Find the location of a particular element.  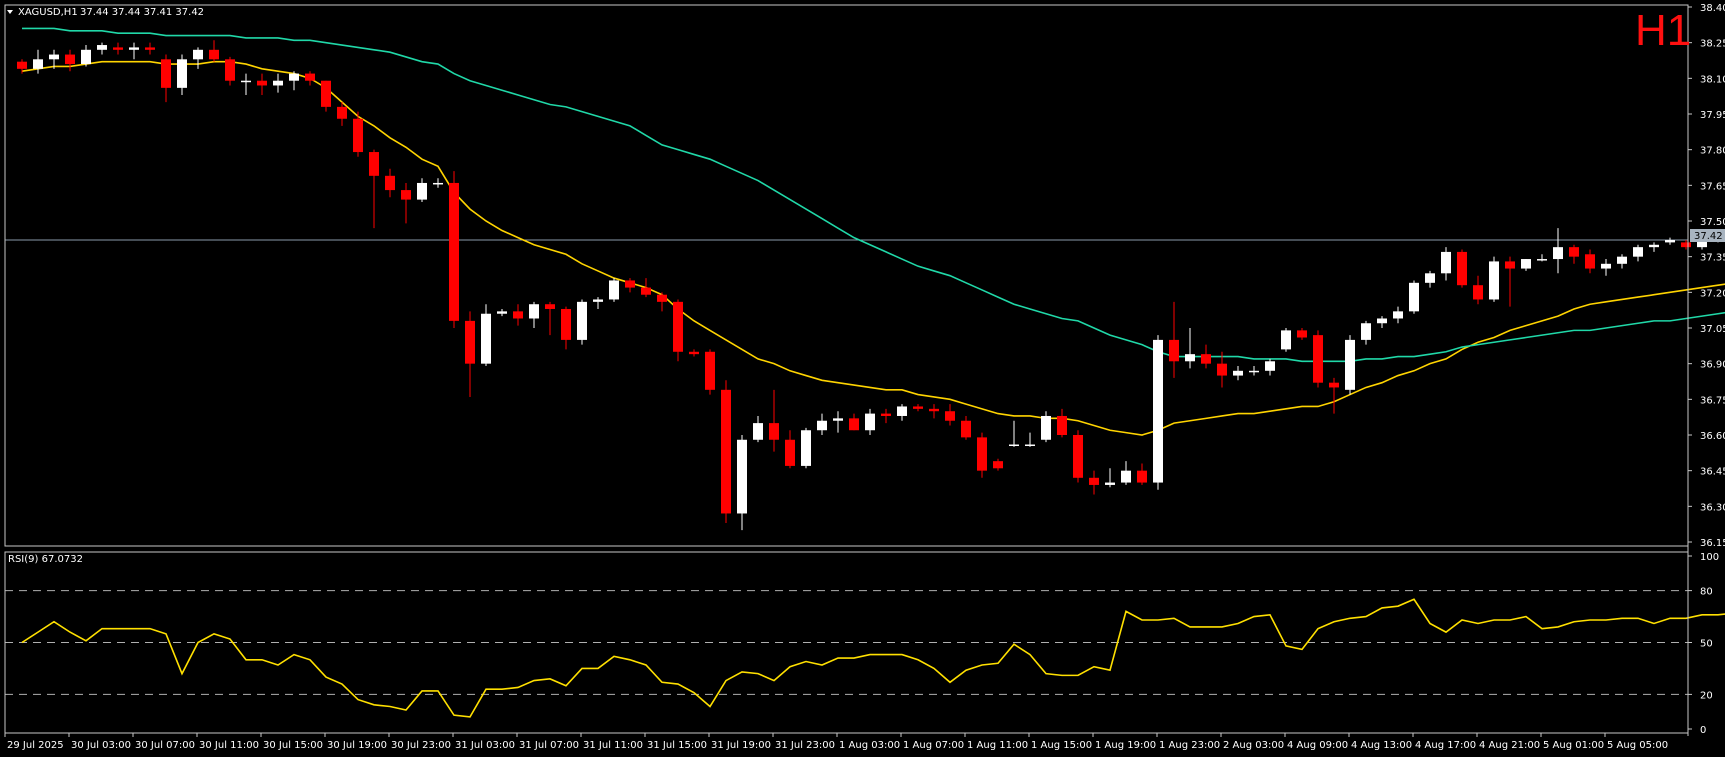

time-tick-label: 29 Jul 2025 is located at coordinates (35, 745).